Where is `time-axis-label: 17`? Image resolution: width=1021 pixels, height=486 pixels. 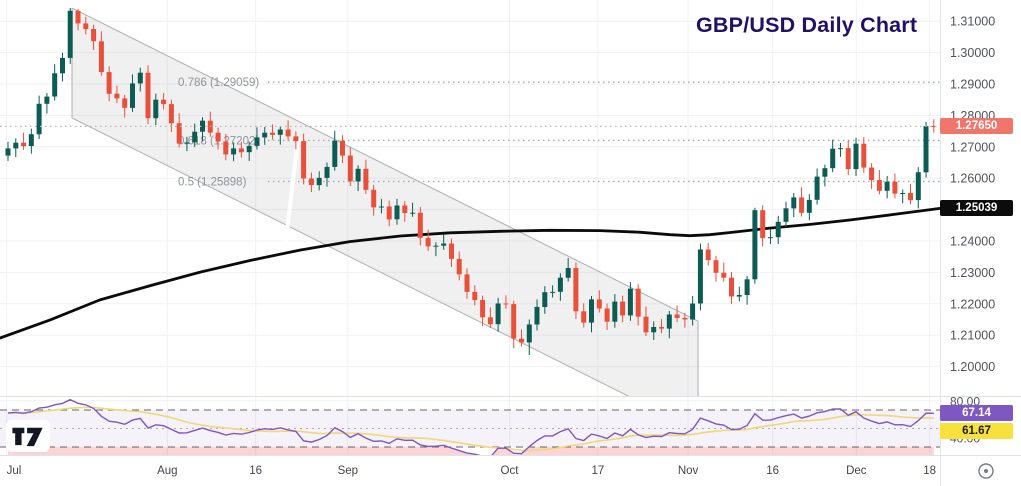
time-axis-label: 17 is located at coordinates (597, 471).